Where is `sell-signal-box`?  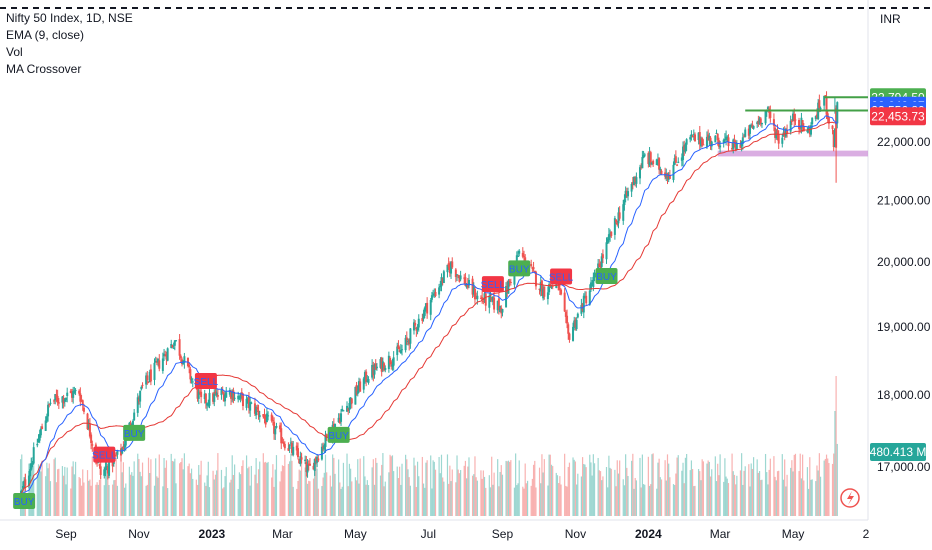
sell-signal-box is located at coordinates (104, 454).